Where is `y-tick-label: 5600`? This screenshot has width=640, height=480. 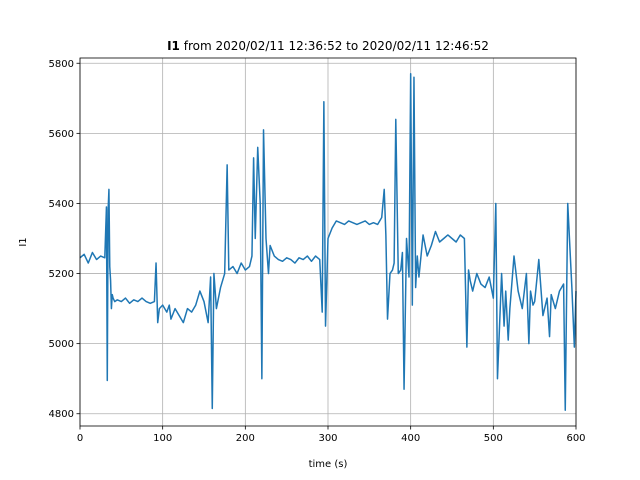
y-tick-label: 5600 is located at coordinates (61, 134).